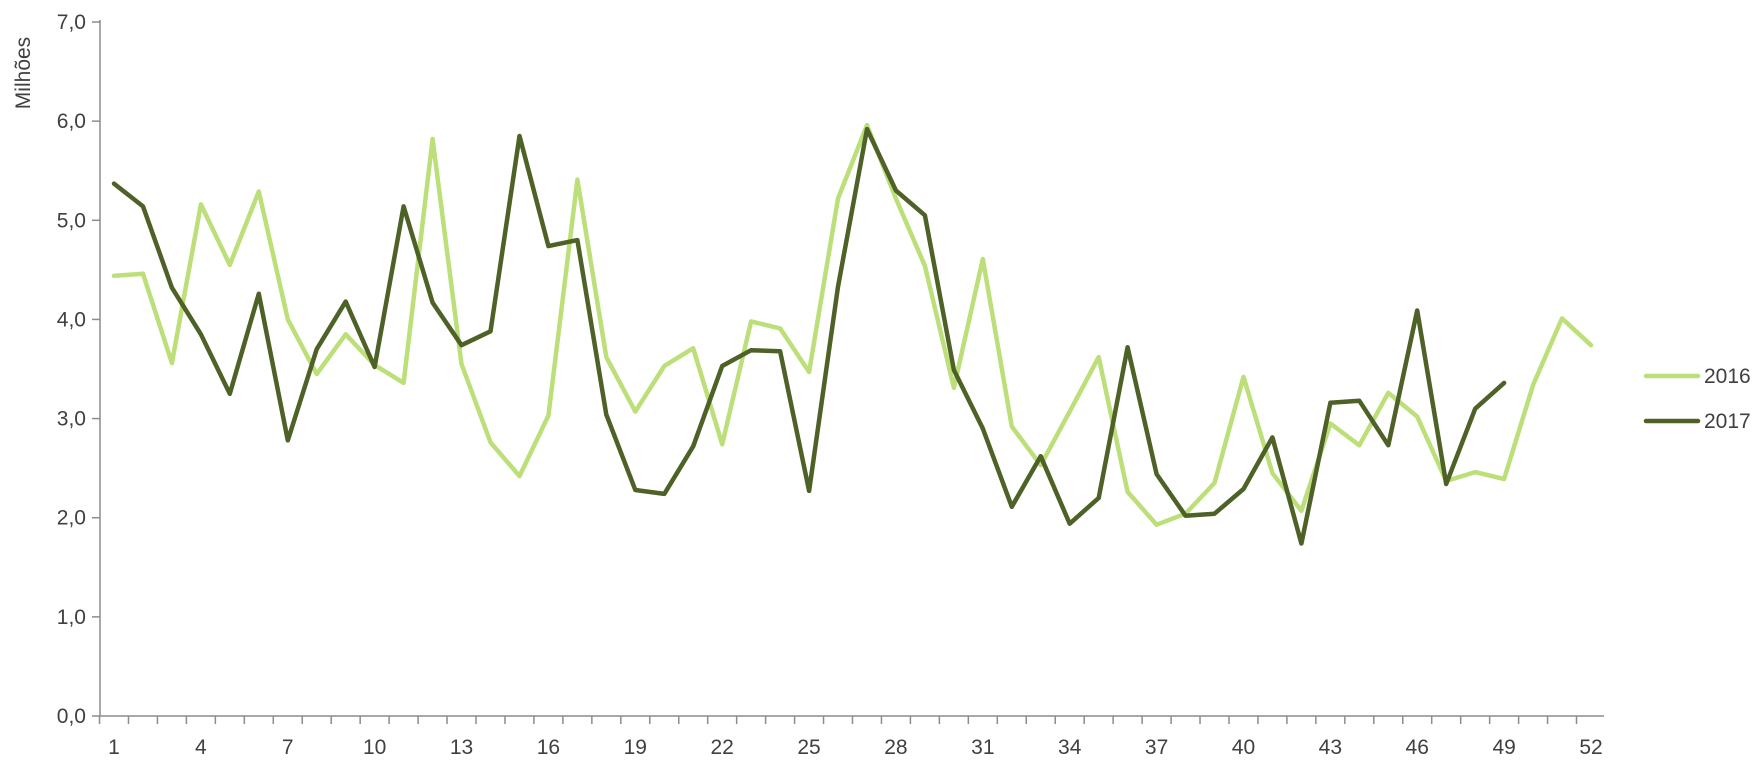 The height and width of the screenshot is (760, 1759). What do you see at coordinates (1417, 747) in the screenshot?
I see `x-tick-label: 46` at bounding box center [1417, 747].